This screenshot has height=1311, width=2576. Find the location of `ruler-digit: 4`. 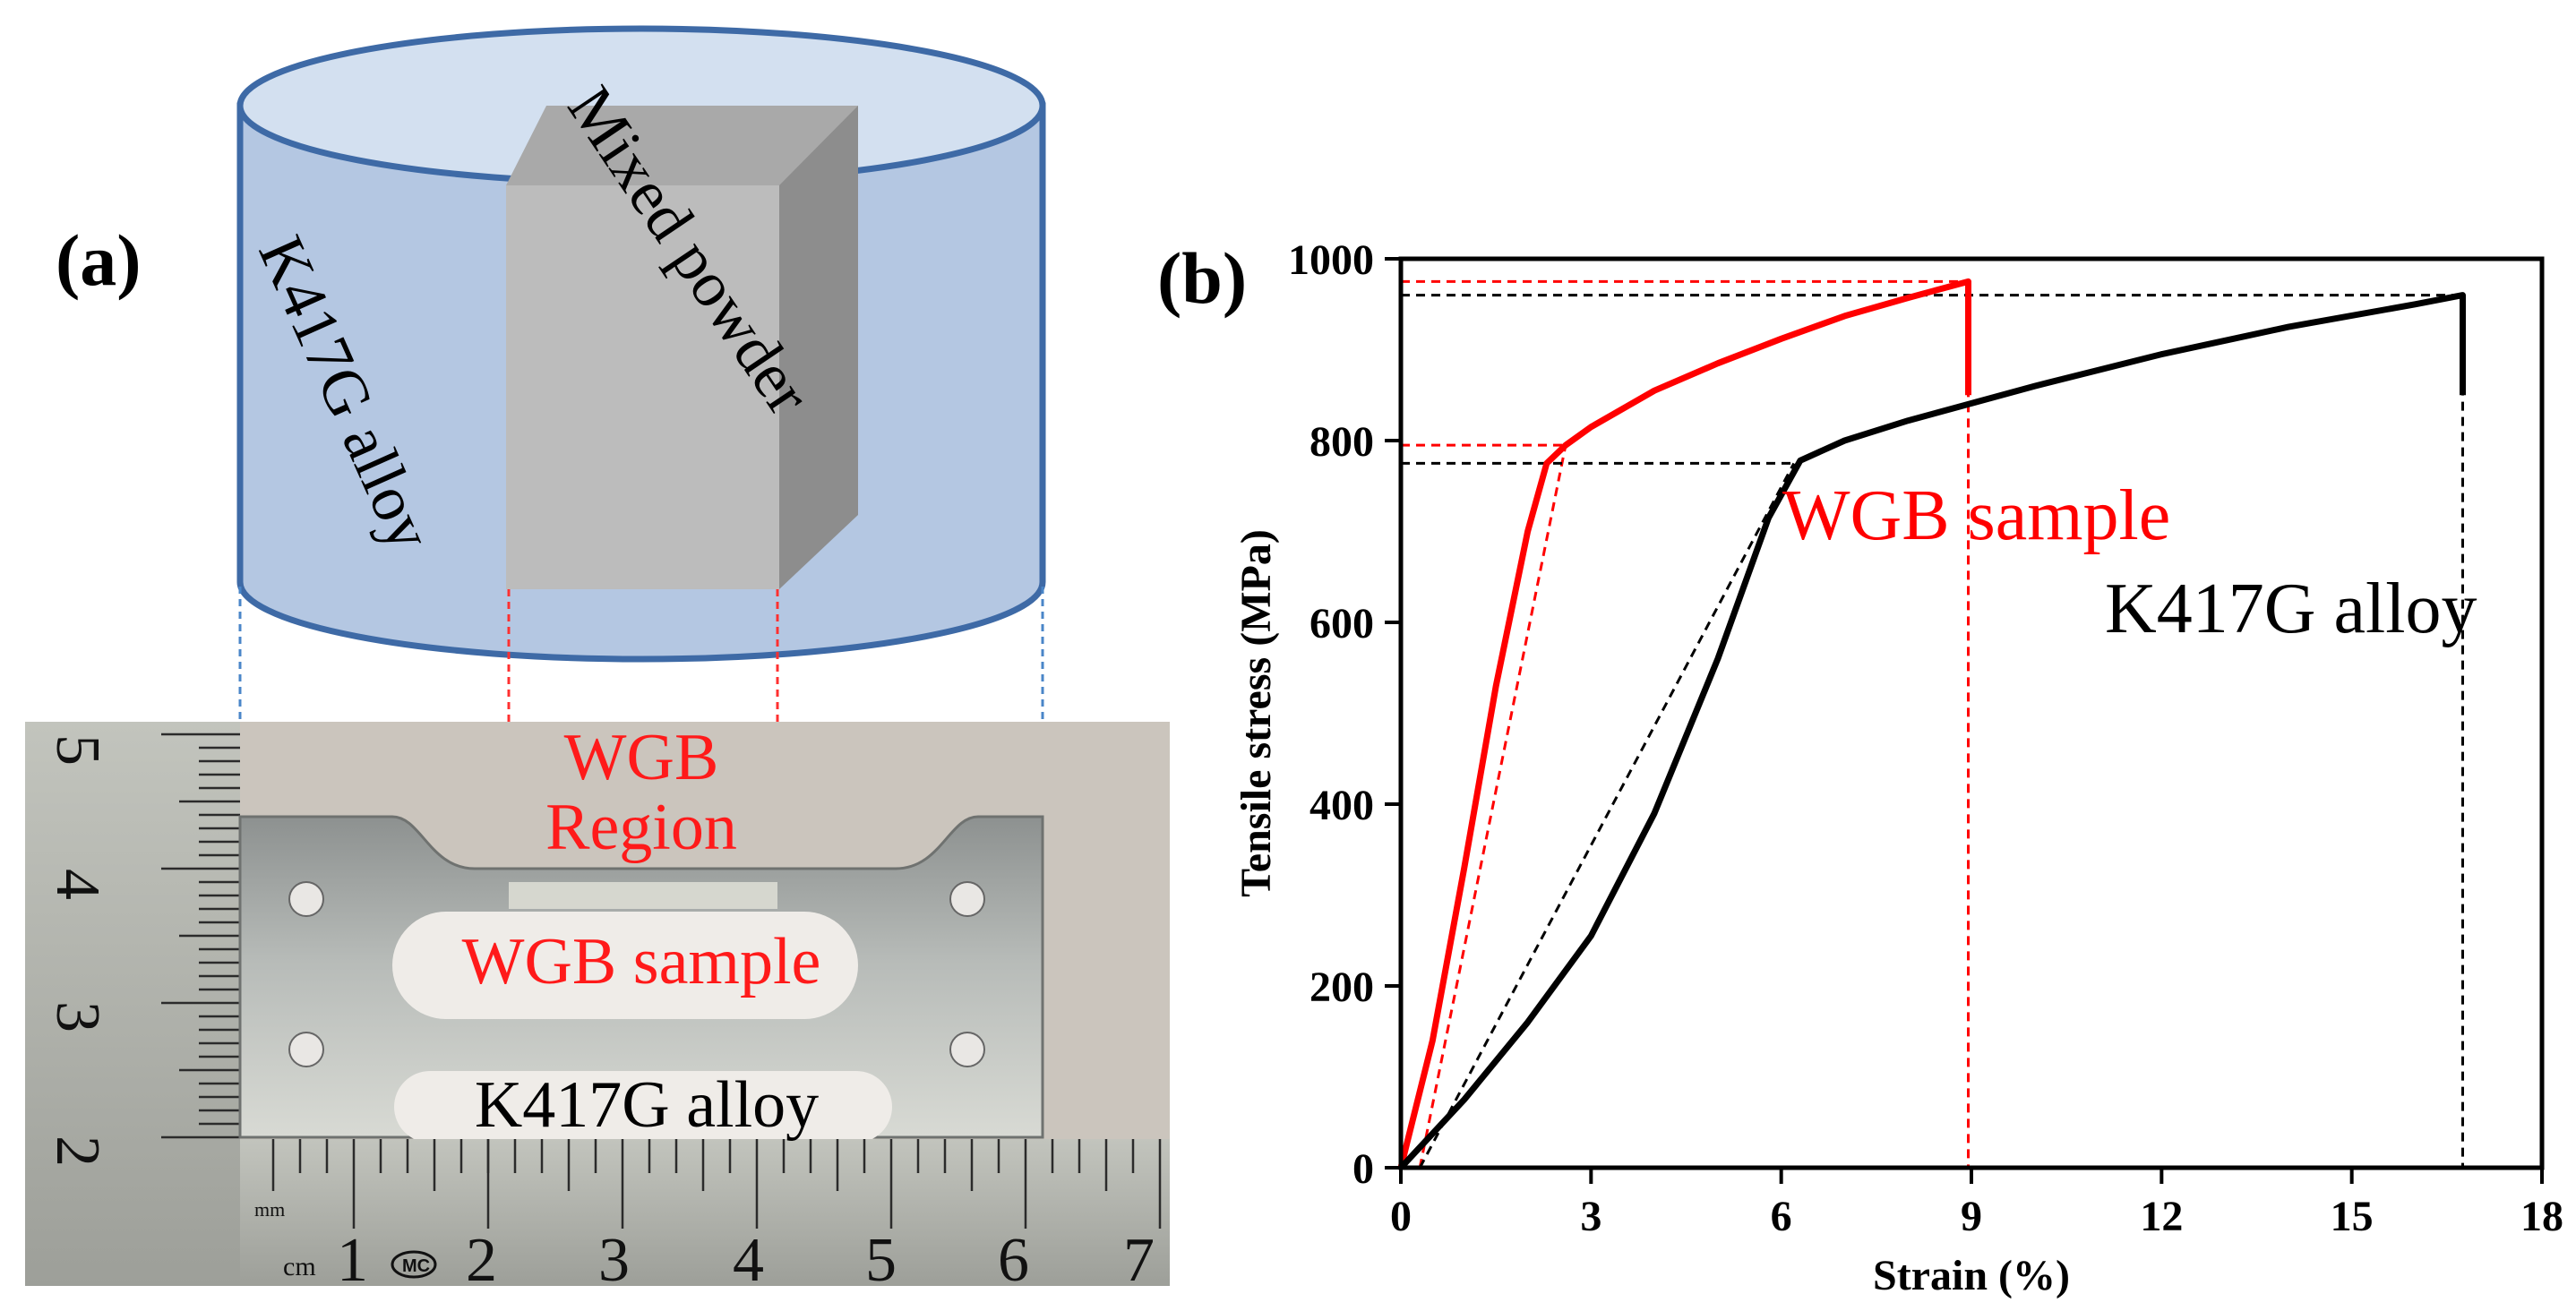

ruler-digit: 4 is located at coordinates (748, 1260).